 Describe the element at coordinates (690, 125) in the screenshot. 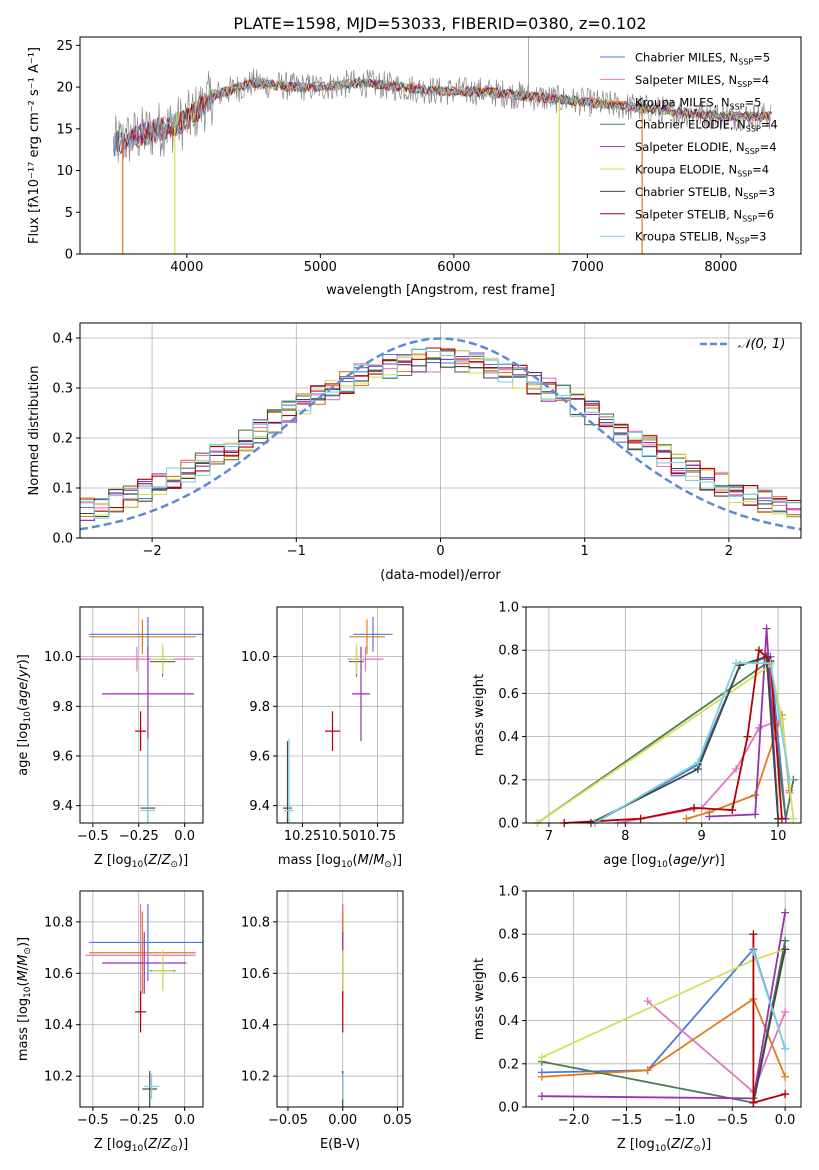

I see `legend-label-main: Chabrier ELODIE, N` at that location.